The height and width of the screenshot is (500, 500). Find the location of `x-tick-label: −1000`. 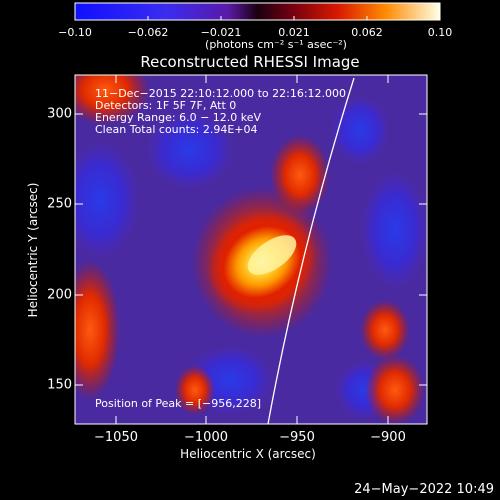

x-tick-label: −1000 is located at coordinates (206, 437).